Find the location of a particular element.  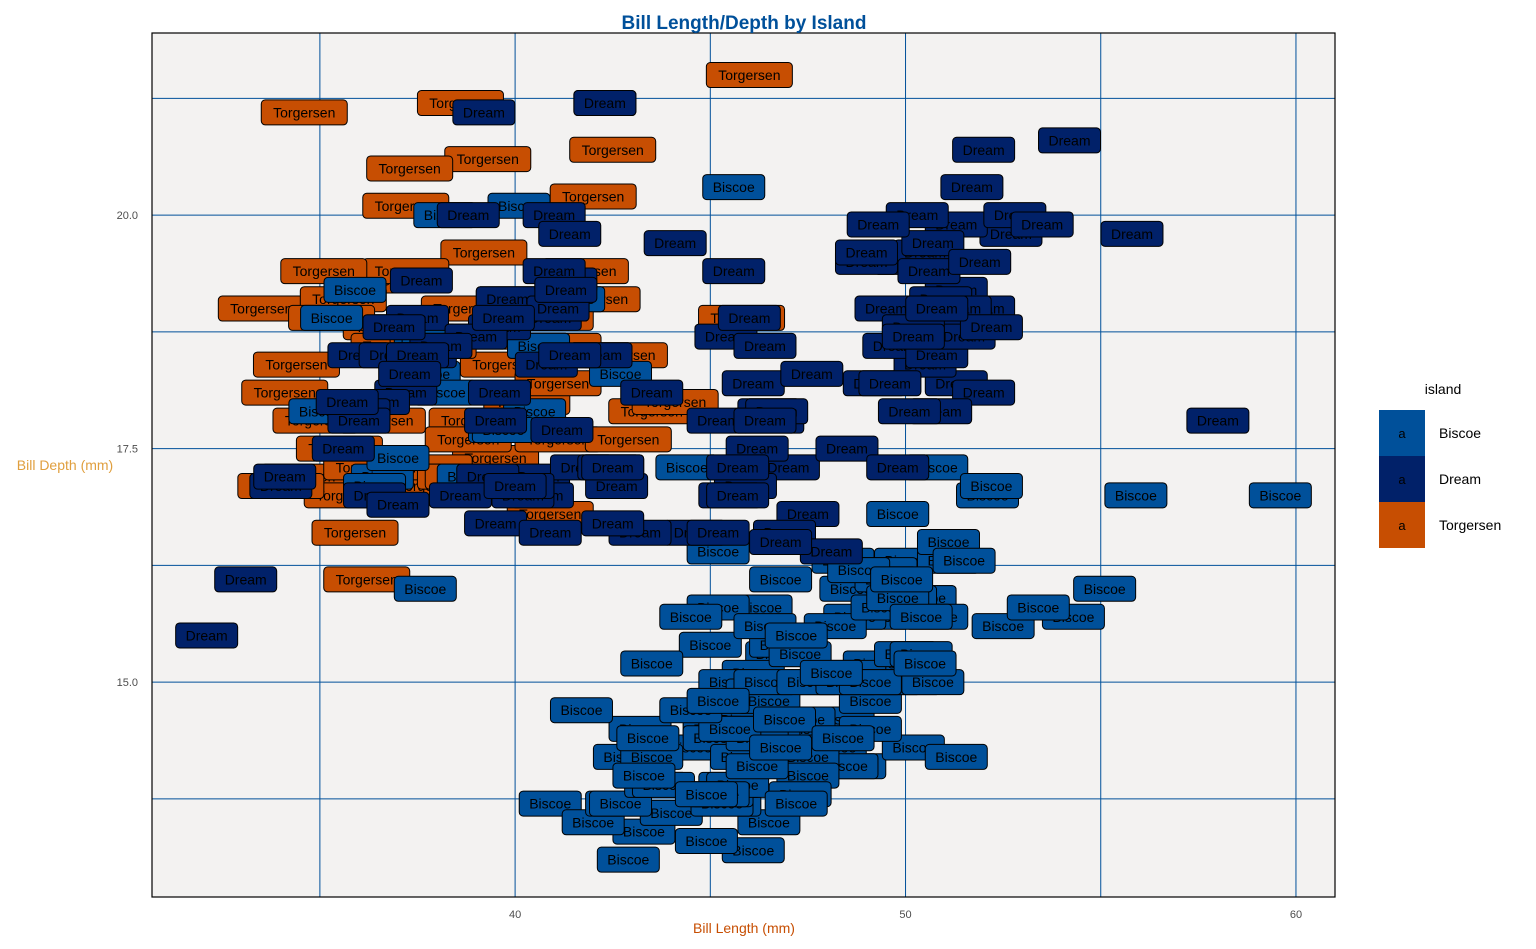

legend-key-glyph: a is located at coordinates (1402, 433).